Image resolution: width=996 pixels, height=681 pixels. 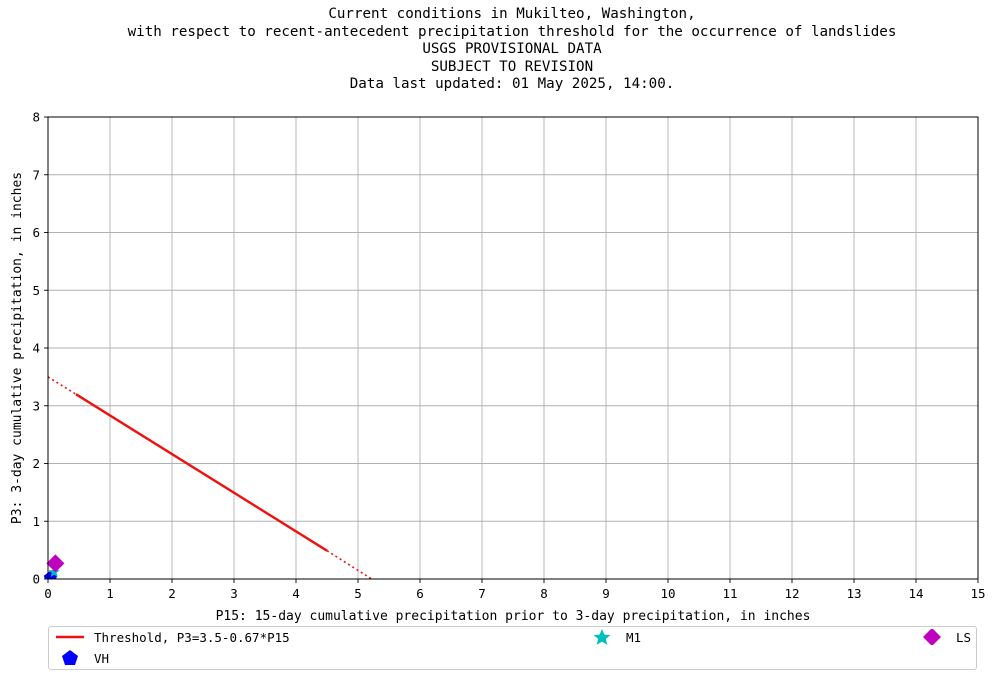 I want to click on title-line-5: Data last updated: 01 May 2025, 14:00., so click(x=512, y=84).